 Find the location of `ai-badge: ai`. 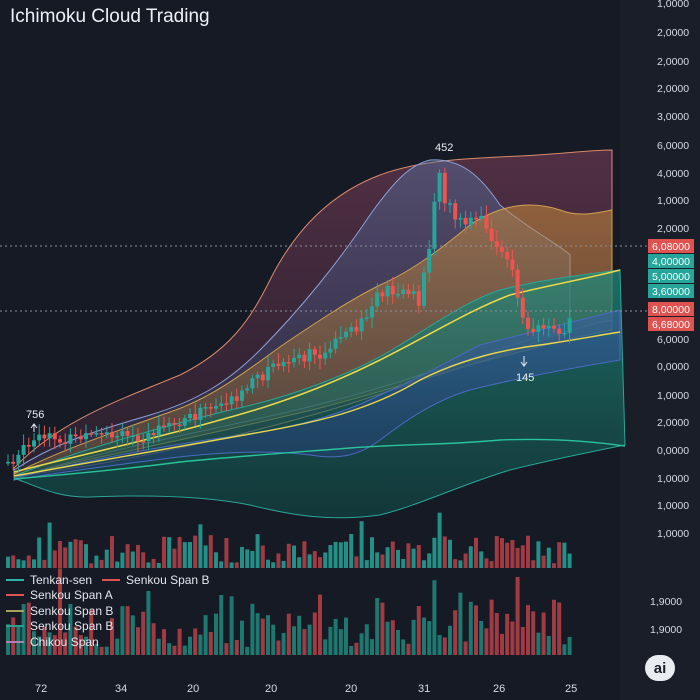

ai-badge: ai is located at coordinates (660, 668).